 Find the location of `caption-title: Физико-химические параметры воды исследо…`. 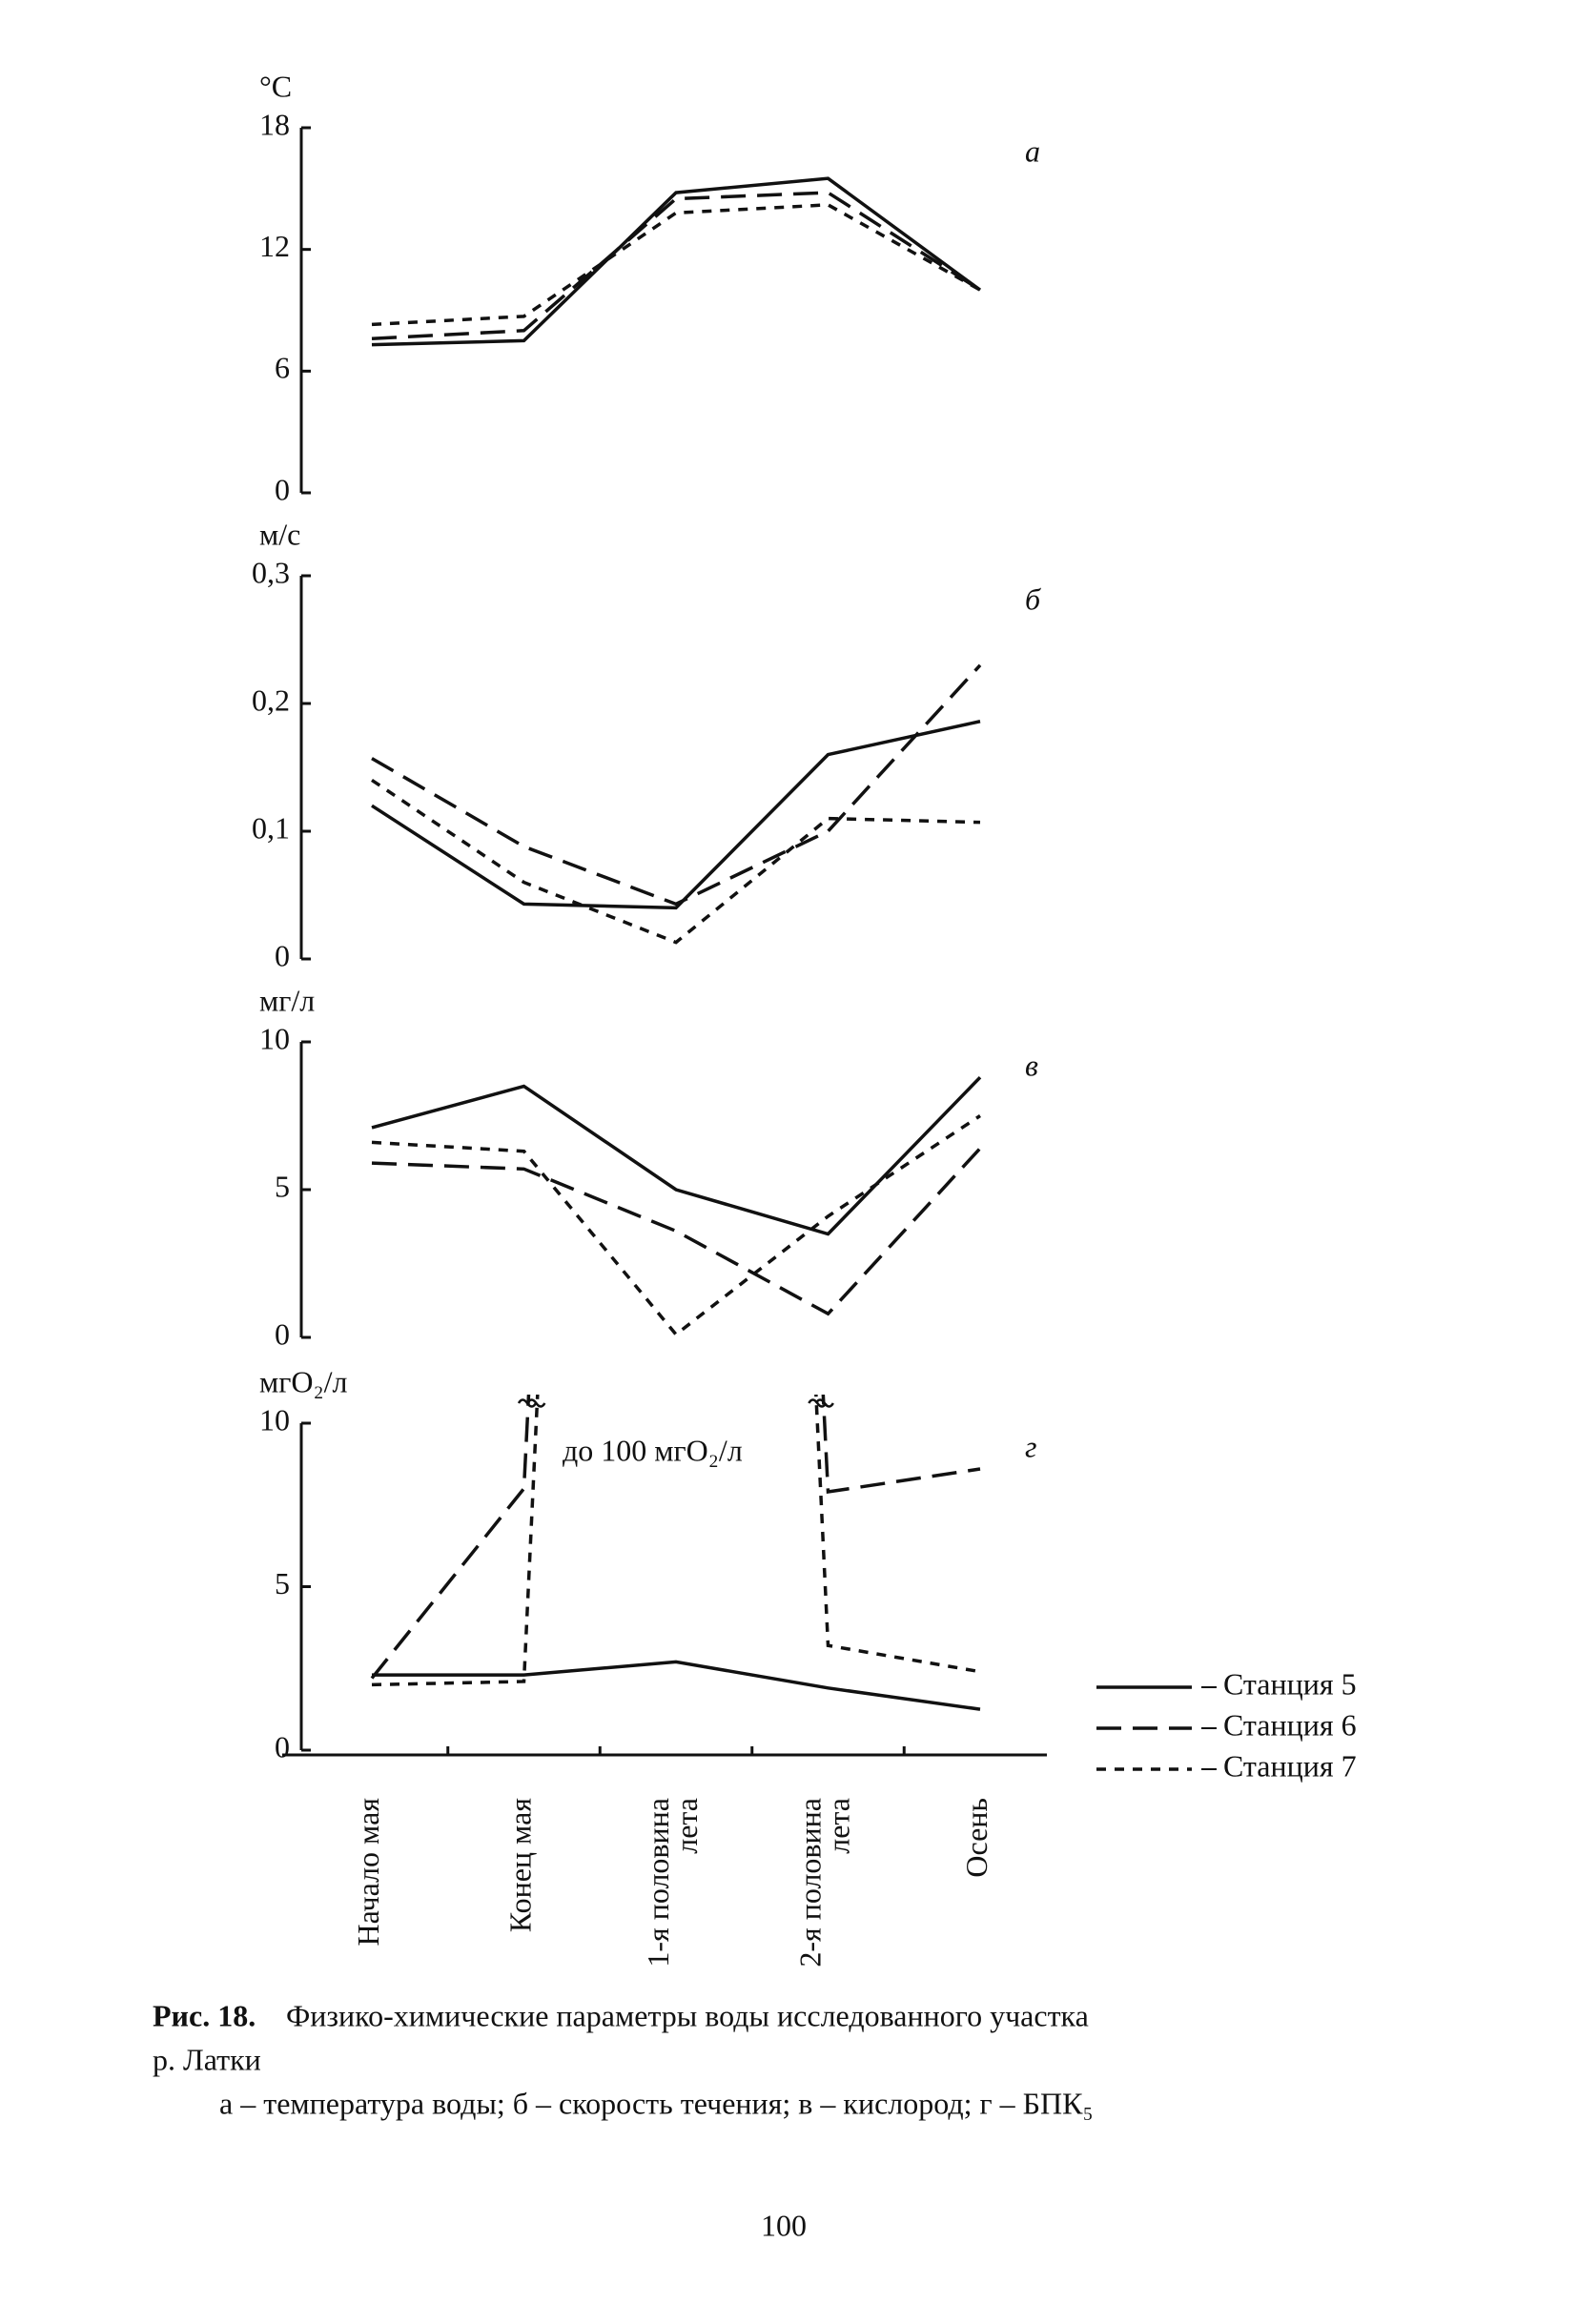

caption-title: Физико-химические параметры воды исследо… is located at coordinates (688, 2015).